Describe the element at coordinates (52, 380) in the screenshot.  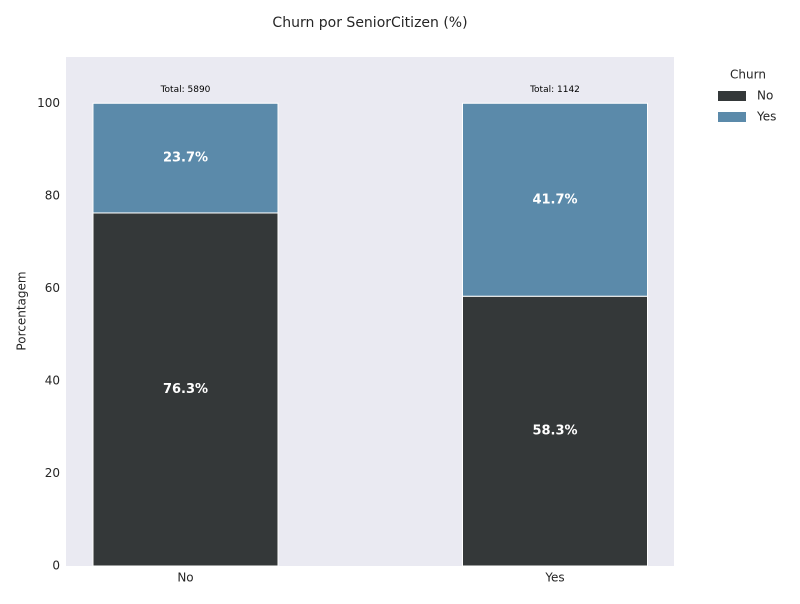
I see `y-tick-label: 40` at that location.